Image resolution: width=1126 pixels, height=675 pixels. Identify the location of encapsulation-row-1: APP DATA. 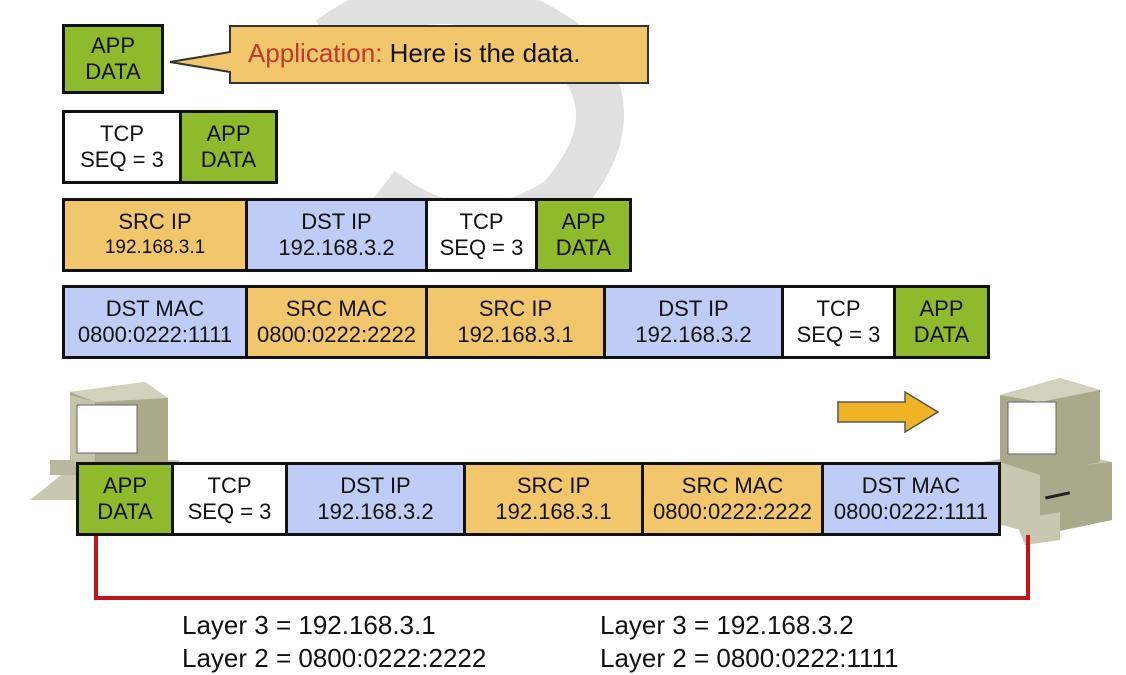
(113, 59).